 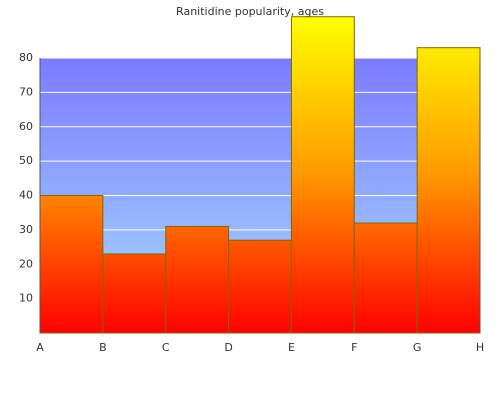 I want to click on y-tick-label: 50, so click(x=26, y=160).